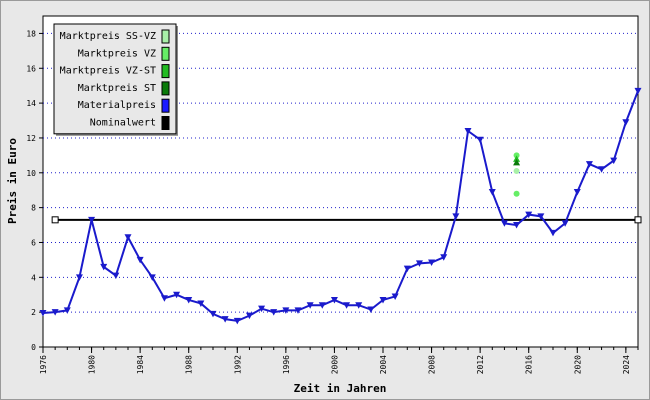  Describe the element at coordinates (340, 388) in the screenshot. I see `x-axis-title: Zeit in Jahren` at that location.